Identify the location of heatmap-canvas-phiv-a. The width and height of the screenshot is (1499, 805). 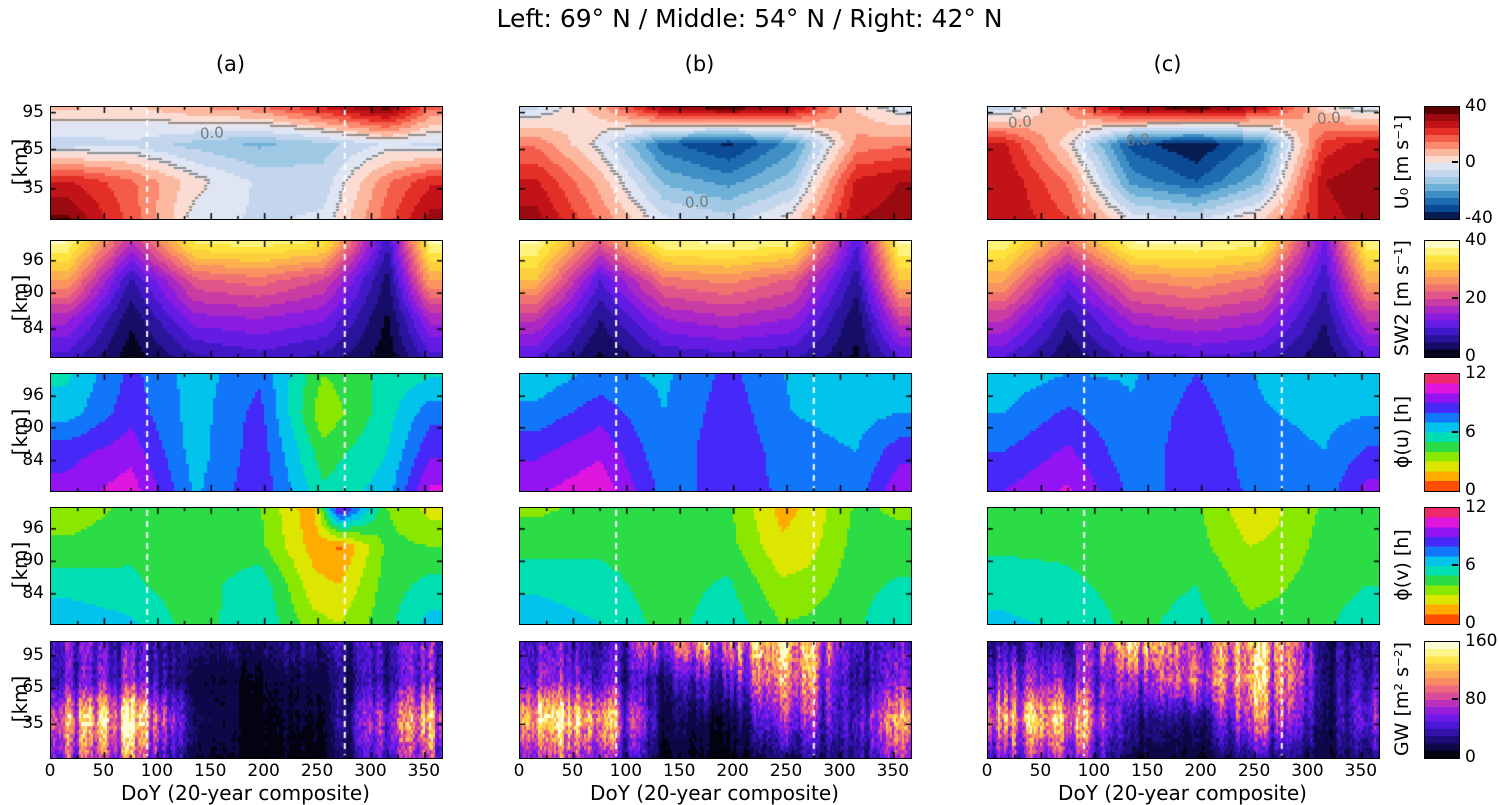
(246, 566).